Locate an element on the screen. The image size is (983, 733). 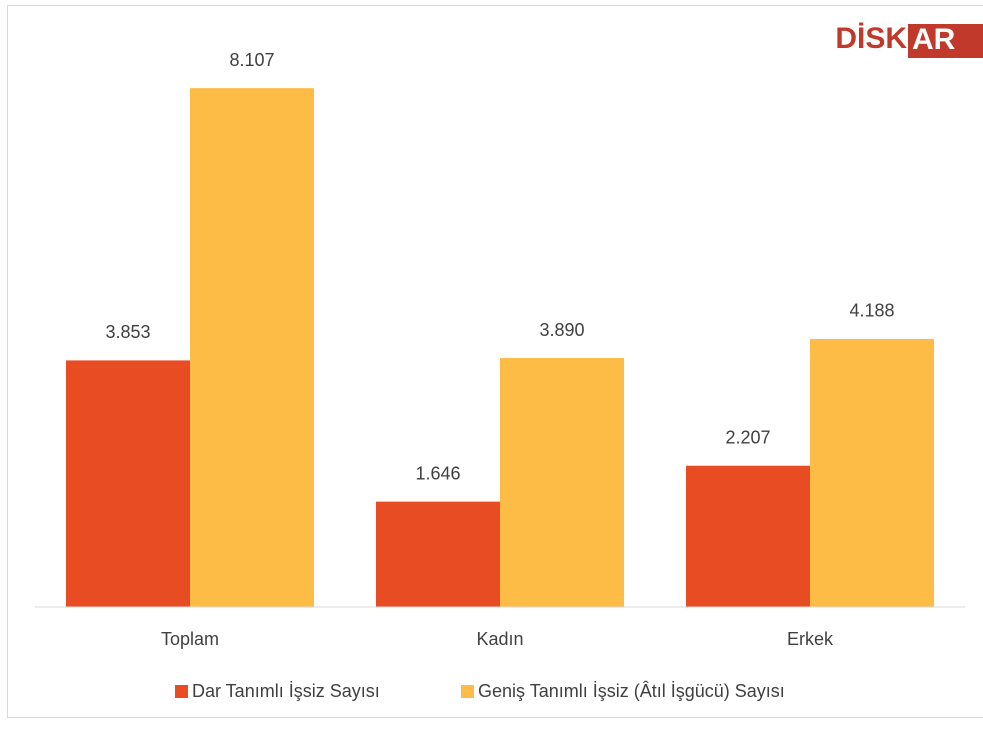
data-label: 2.207 is located at coordinates (747, 438).